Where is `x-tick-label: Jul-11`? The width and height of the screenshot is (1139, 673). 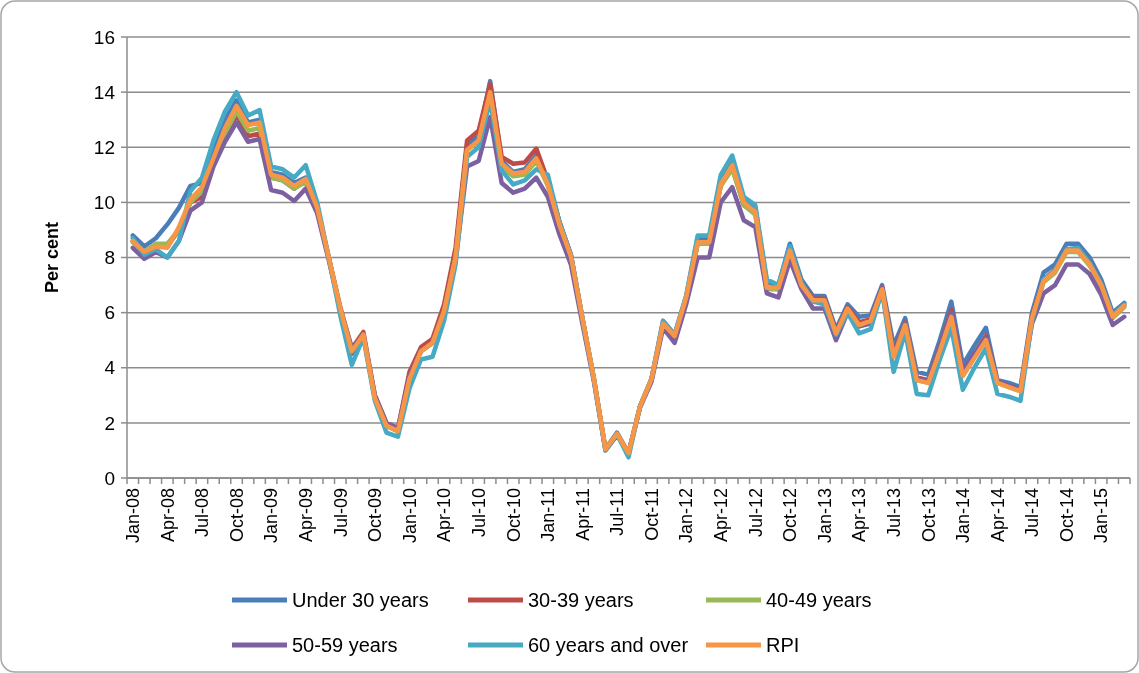 x-tick-label: Jul-11 is located at coordinates (617, 512).